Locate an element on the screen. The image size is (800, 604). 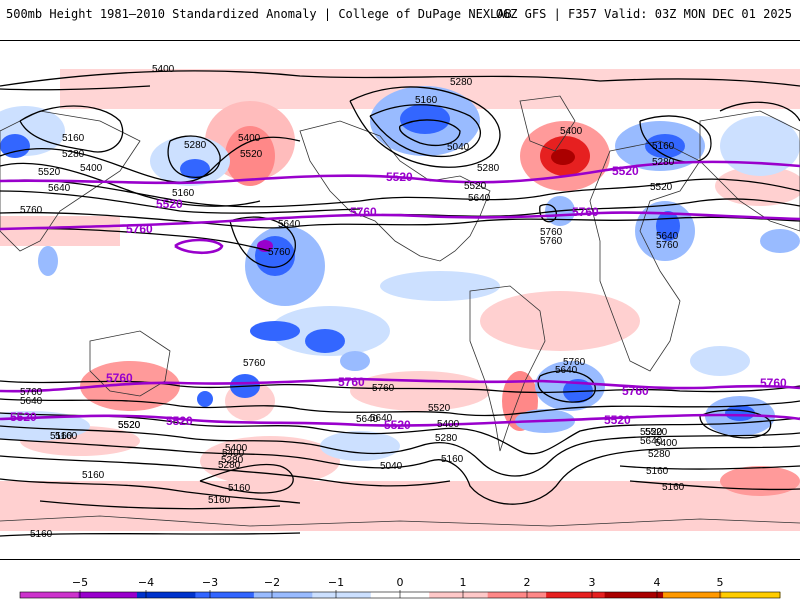
colorbar-svg is located at coordinates (400, 594).